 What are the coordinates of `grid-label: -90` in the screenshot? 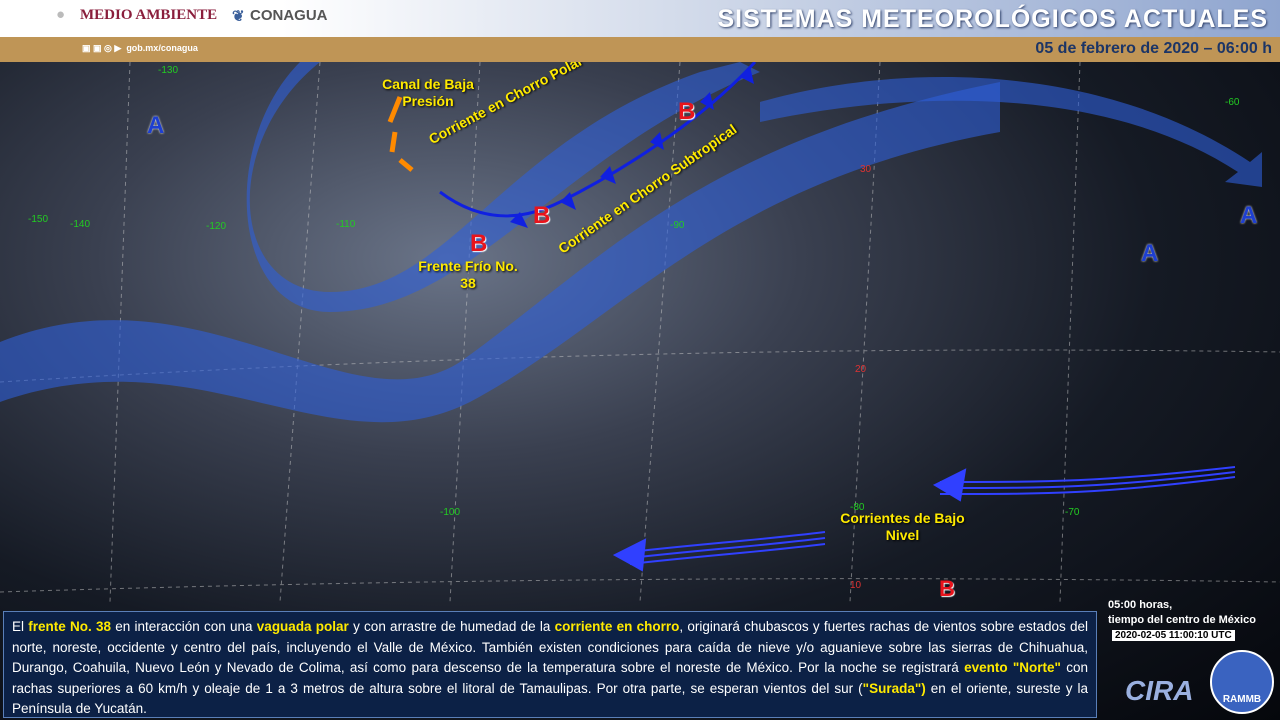 It's located at (677, 225).